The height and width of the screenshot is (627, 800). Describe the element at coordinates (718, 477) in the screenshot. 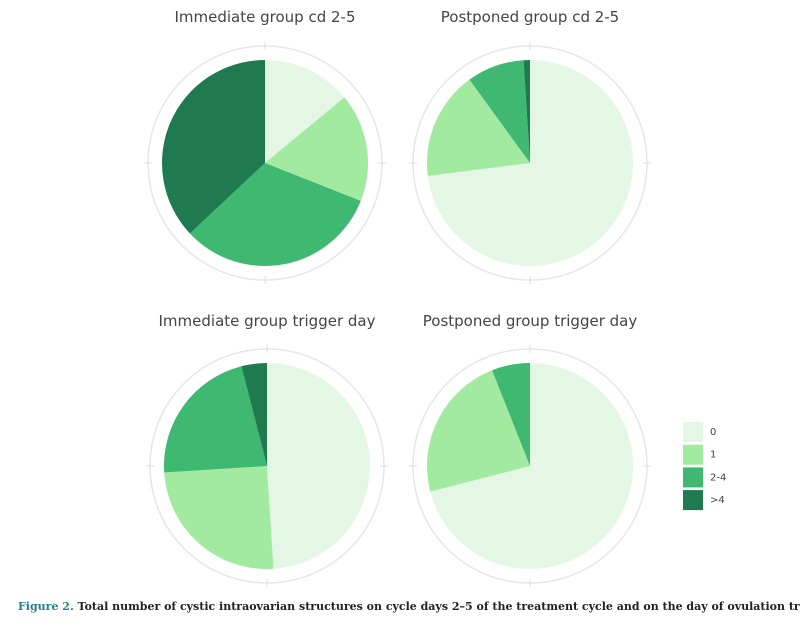

I see `legend-label: 2-4` at that location.